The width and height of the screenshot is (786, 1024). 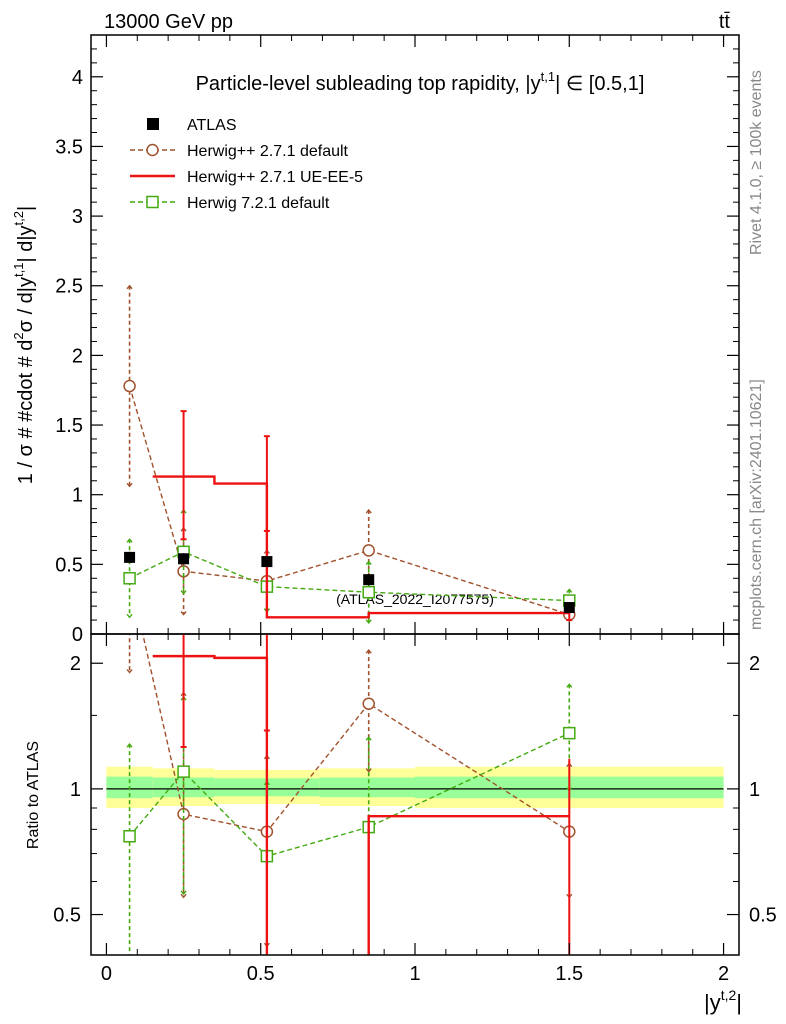 I want to click on legend-entry-label: Herwig 7.2.1 default, so click(x=258, y=203).